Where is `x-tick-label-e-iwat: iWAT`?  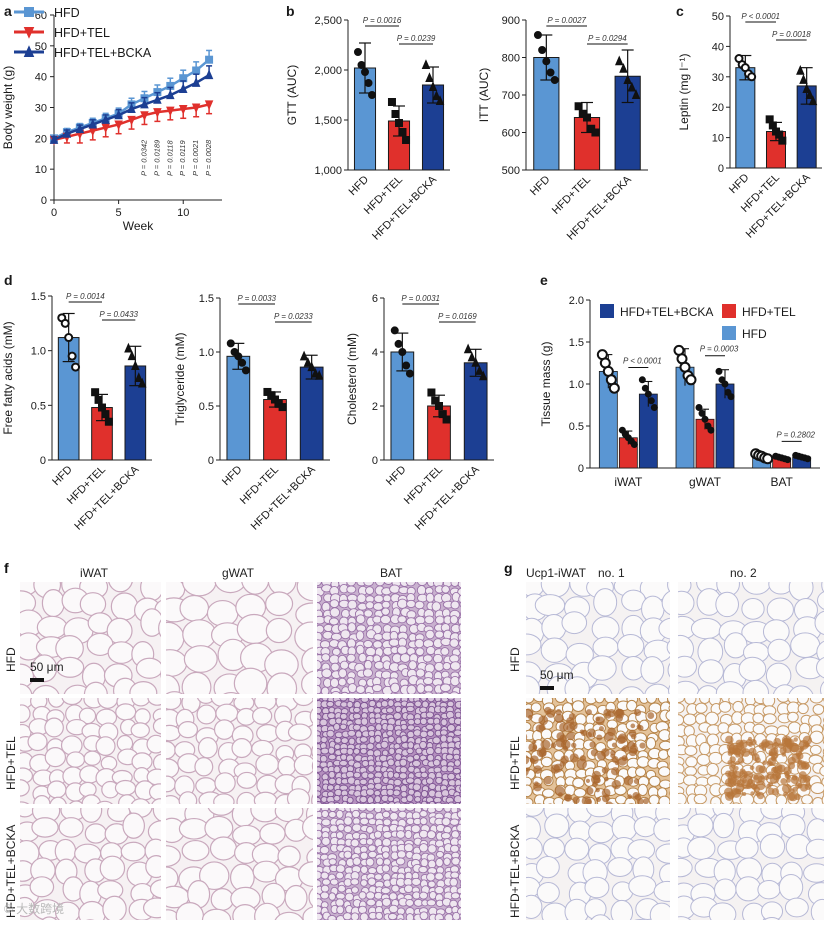
x-tick-label-e-iwat: iWAT is located at coordinates (628, 482).